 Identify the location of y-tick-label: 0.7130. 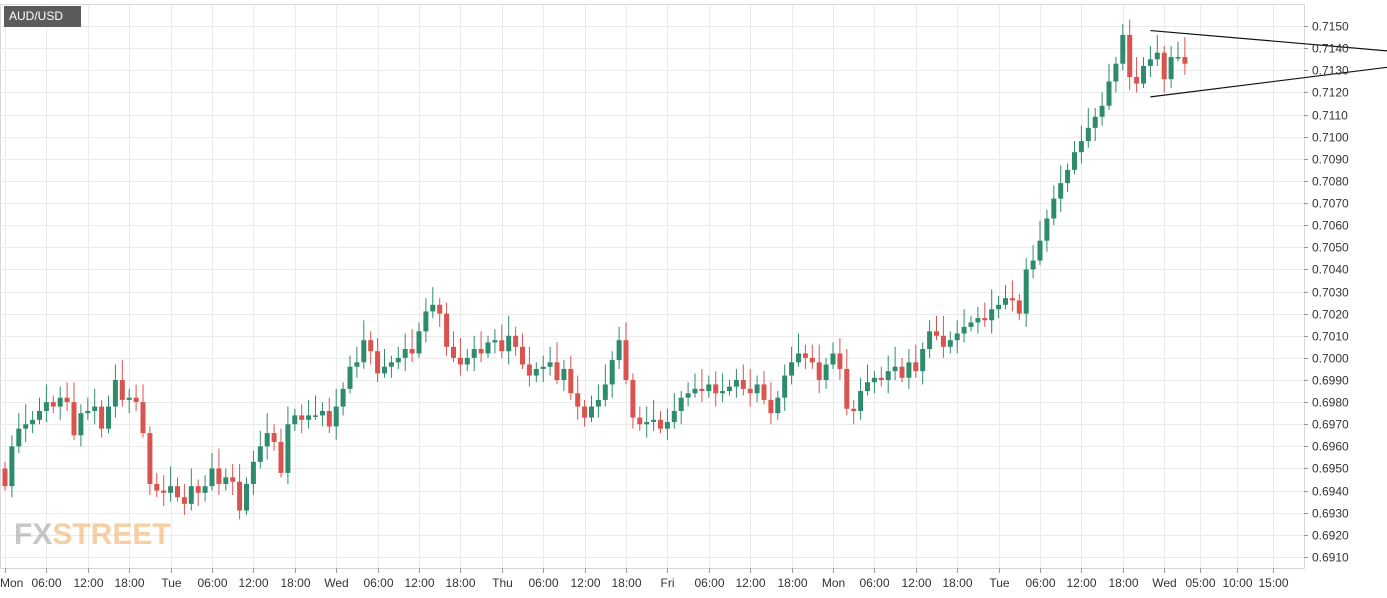
(1330, 71).